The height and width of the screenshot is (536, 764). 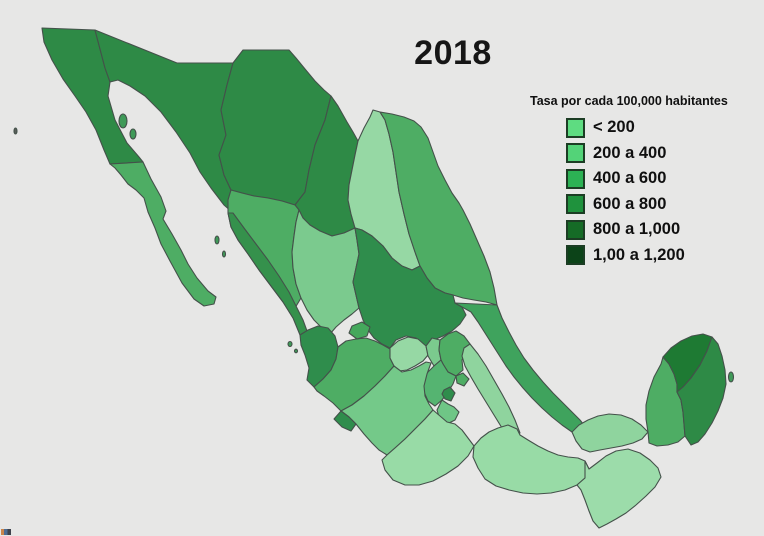 I want to click on island-guadalupe, so click(x=15, y=131).